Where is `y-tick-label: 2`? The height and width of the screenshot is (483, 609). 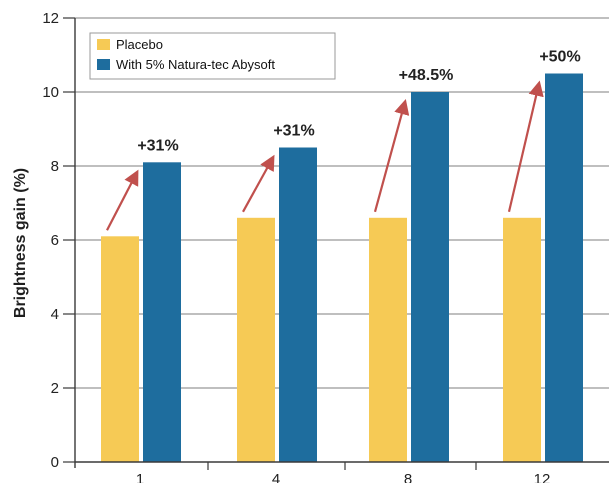
y-tick-label: 2 is located at coordinates (55, 388).